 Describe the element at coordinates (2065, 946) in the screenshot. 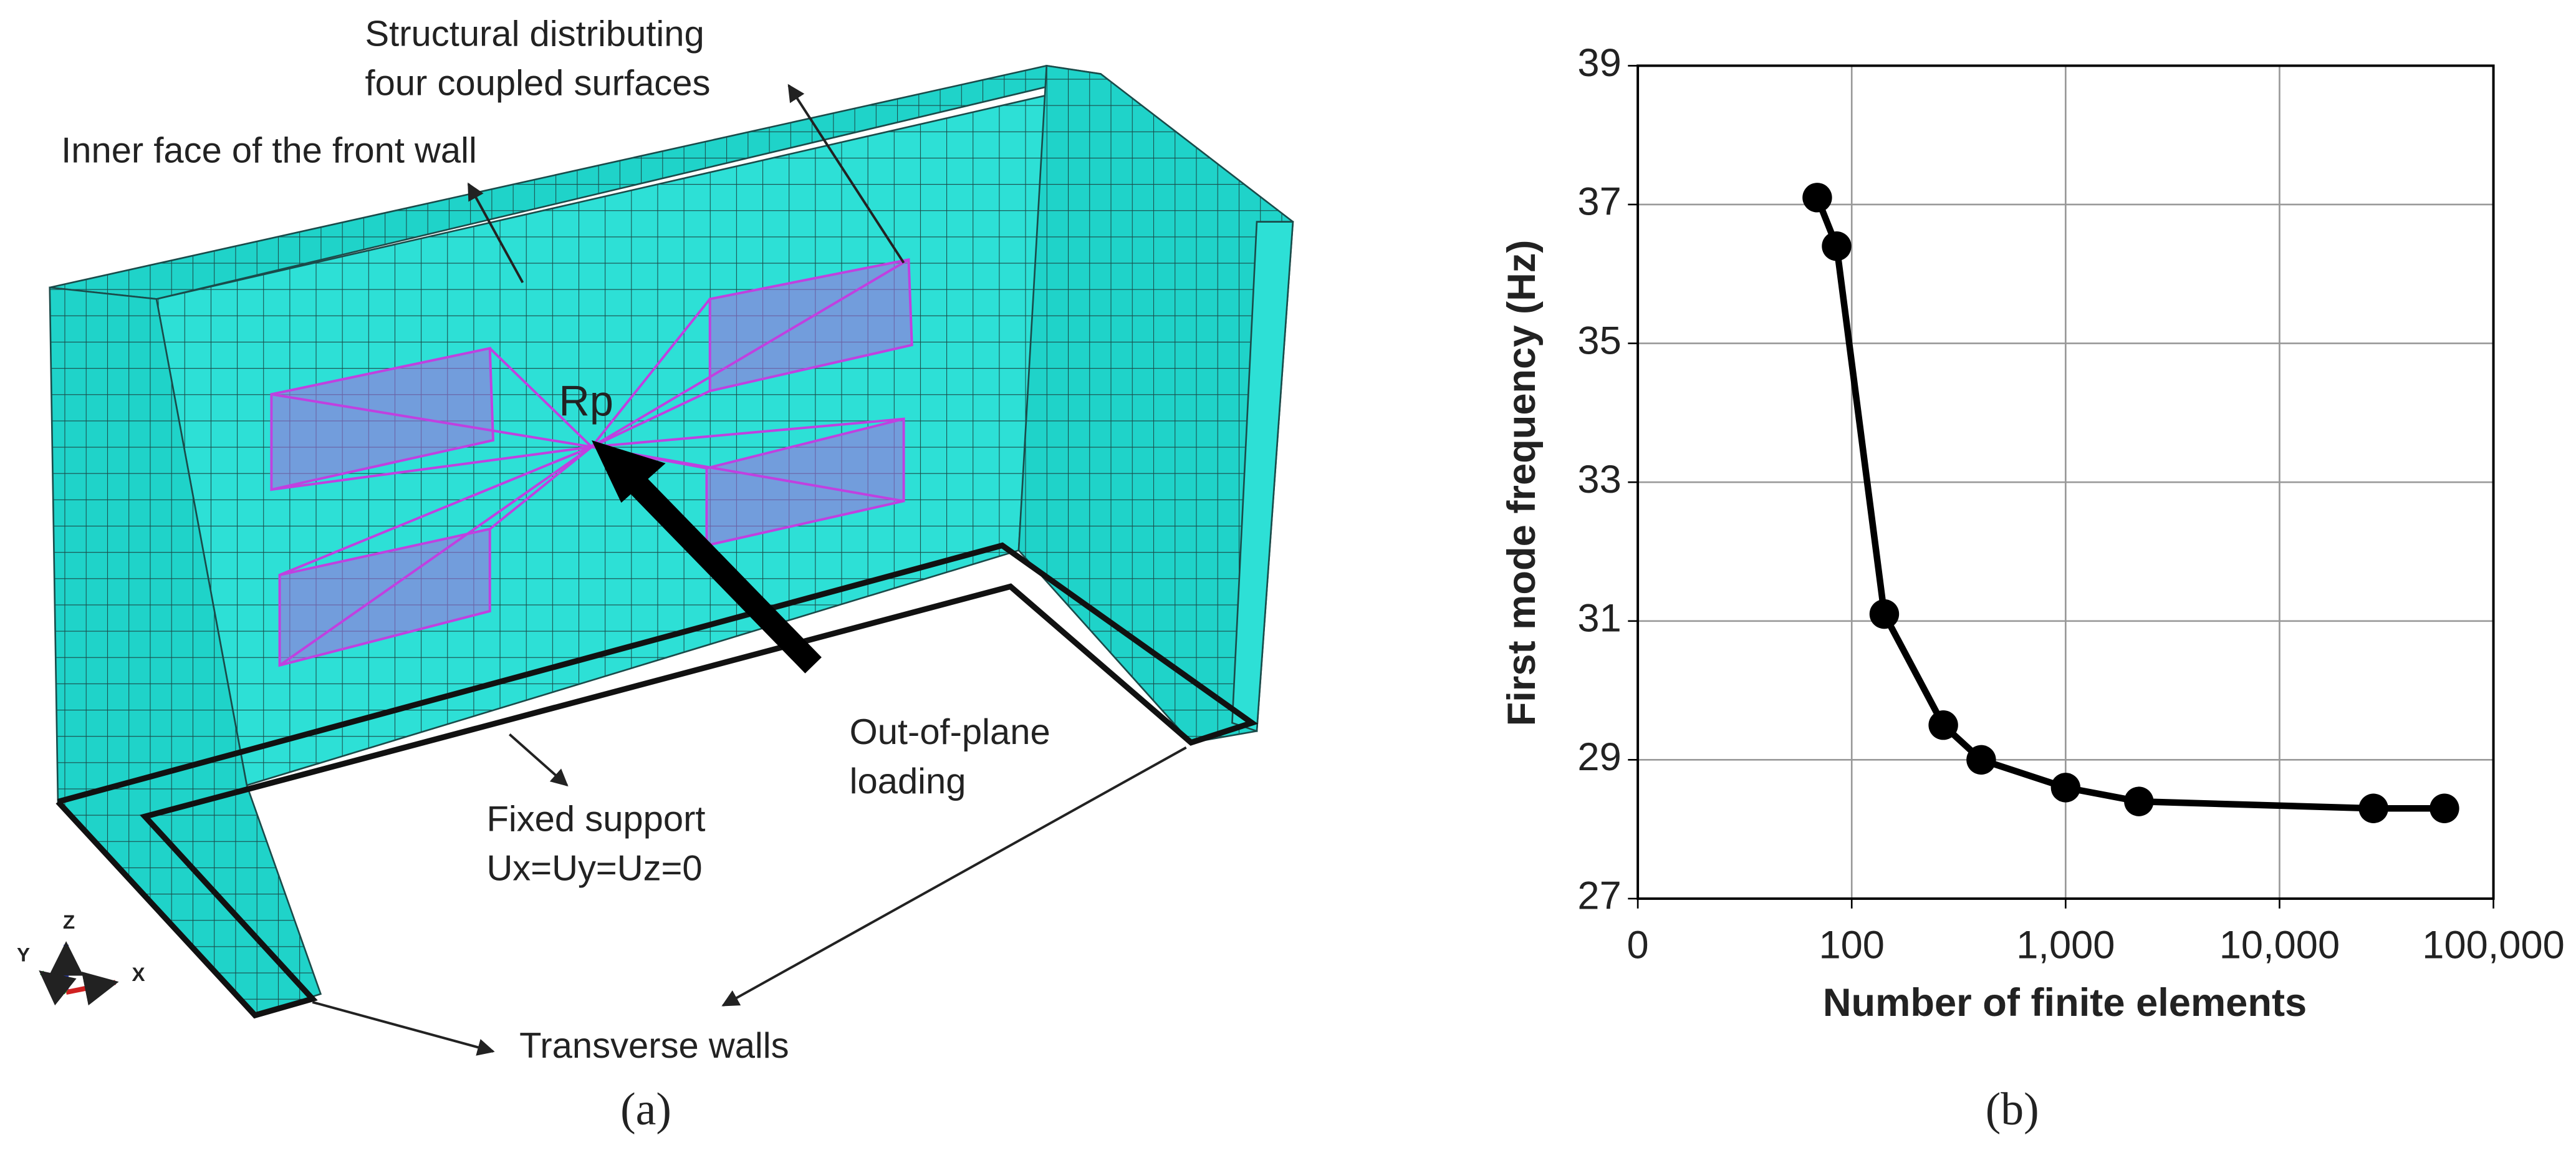

I see `x-tick-label: 1,000` at that location.